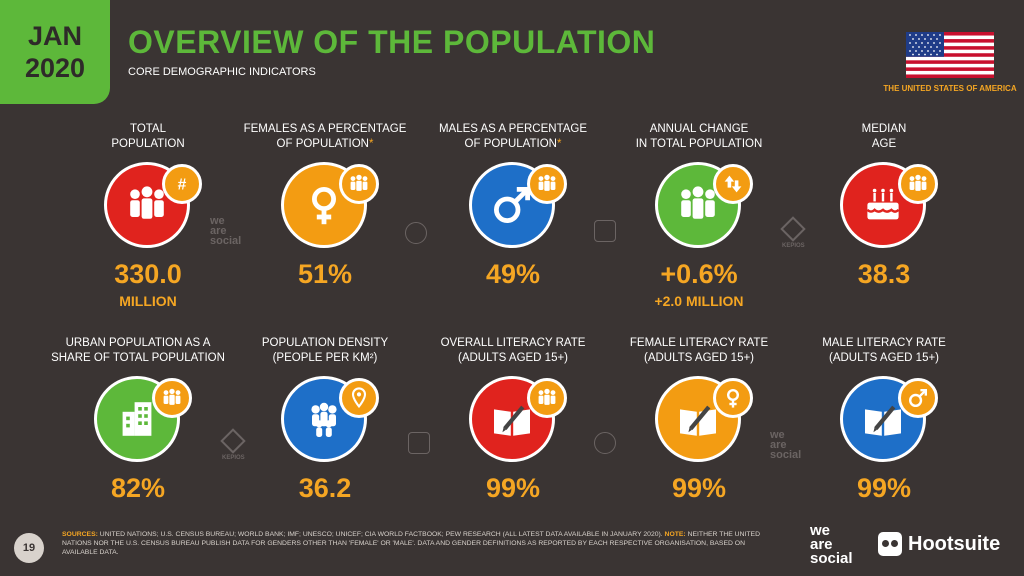  What do you see at coordinates (793, 233) in the screenshot?
I see `kepios-watermark: KEPIOS` at bounding box center [793, 233].